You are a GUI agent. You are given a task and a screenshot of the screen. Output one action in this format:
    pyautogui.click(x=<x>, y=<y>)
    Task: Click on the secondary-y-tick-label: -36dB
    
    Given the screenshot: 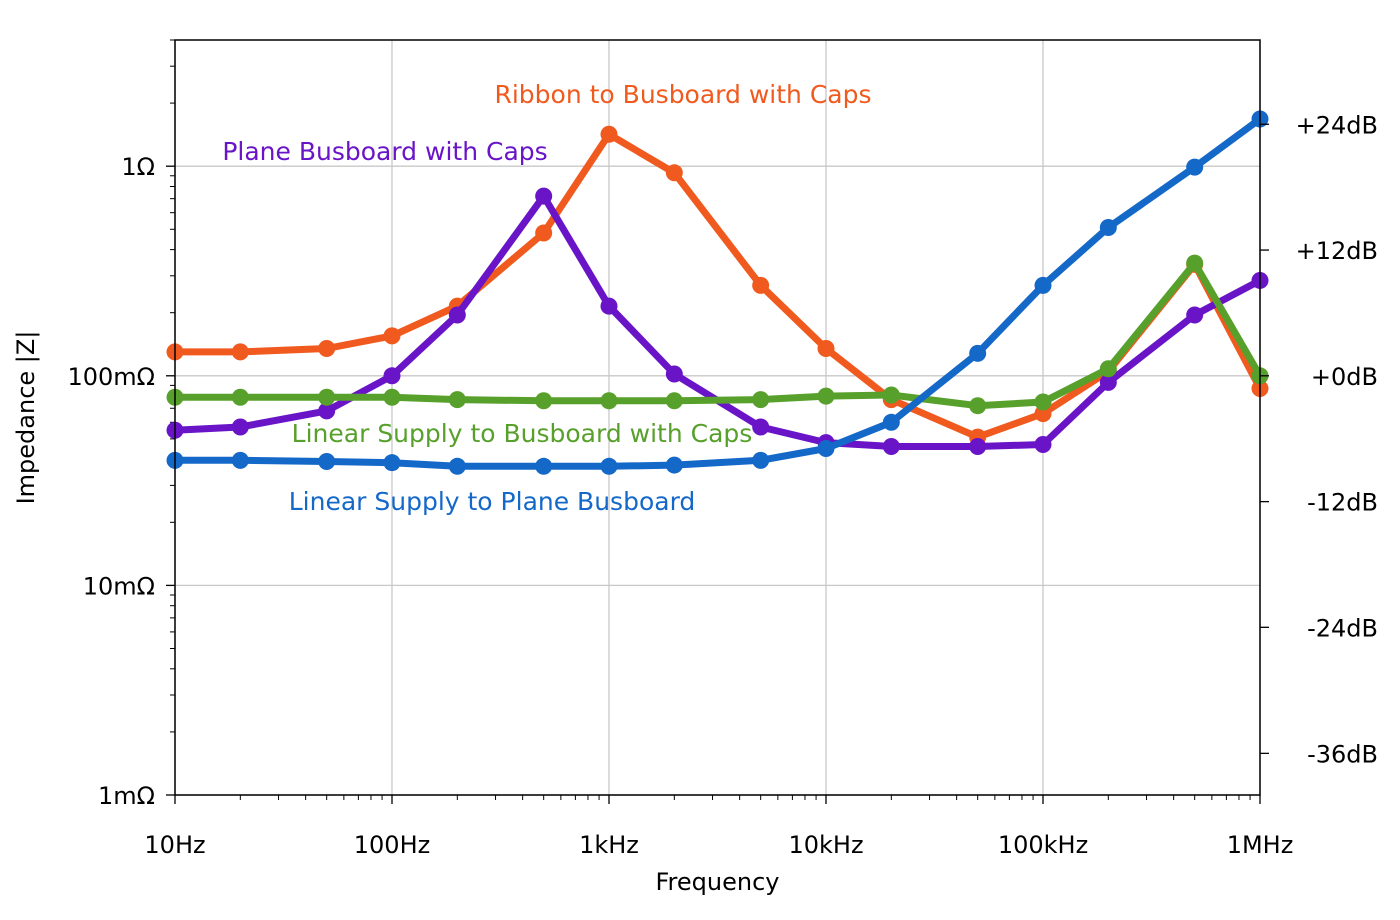 What is the action you would take?
    pyautogui.click(x=1342, y=754)
    